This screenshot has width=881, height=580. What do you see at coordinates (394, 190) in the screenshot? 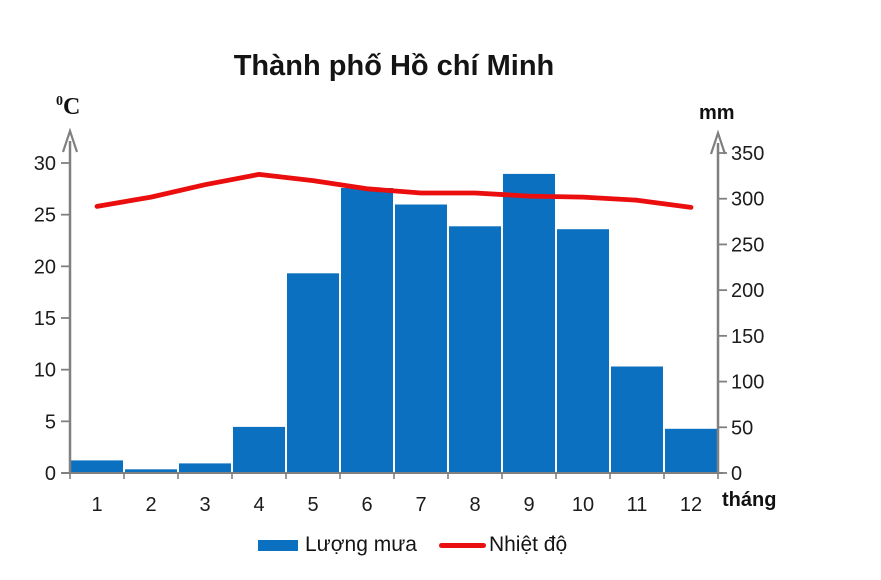
I see `temperature-line` at bounding box center [394, 190].